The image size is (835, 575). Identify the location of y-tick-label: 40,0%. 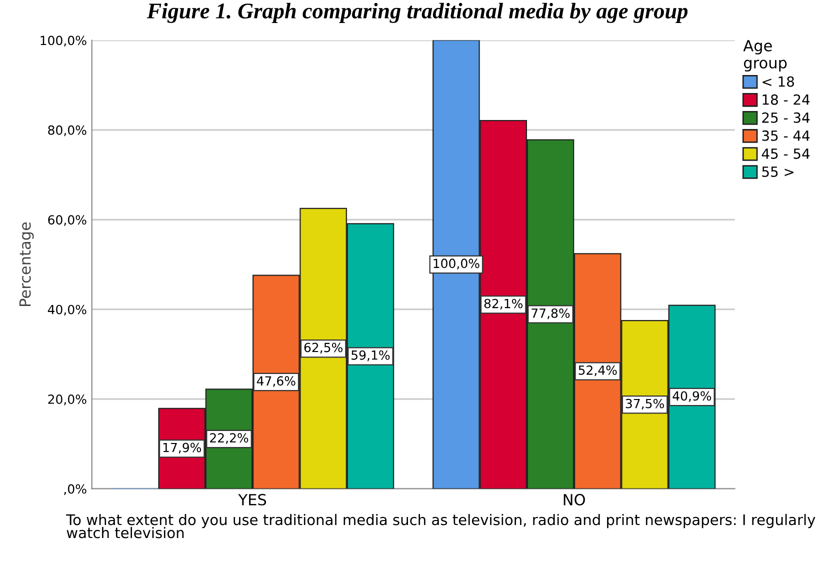
(67, 310).